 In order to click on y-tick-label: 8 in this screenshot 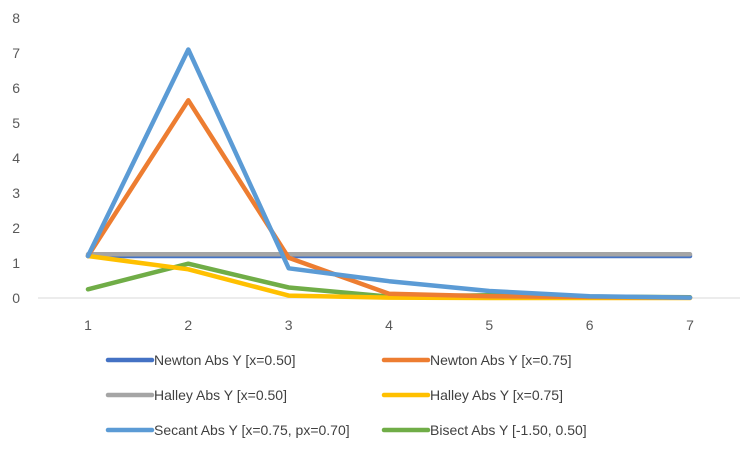, I will do `click(16, 18)`.